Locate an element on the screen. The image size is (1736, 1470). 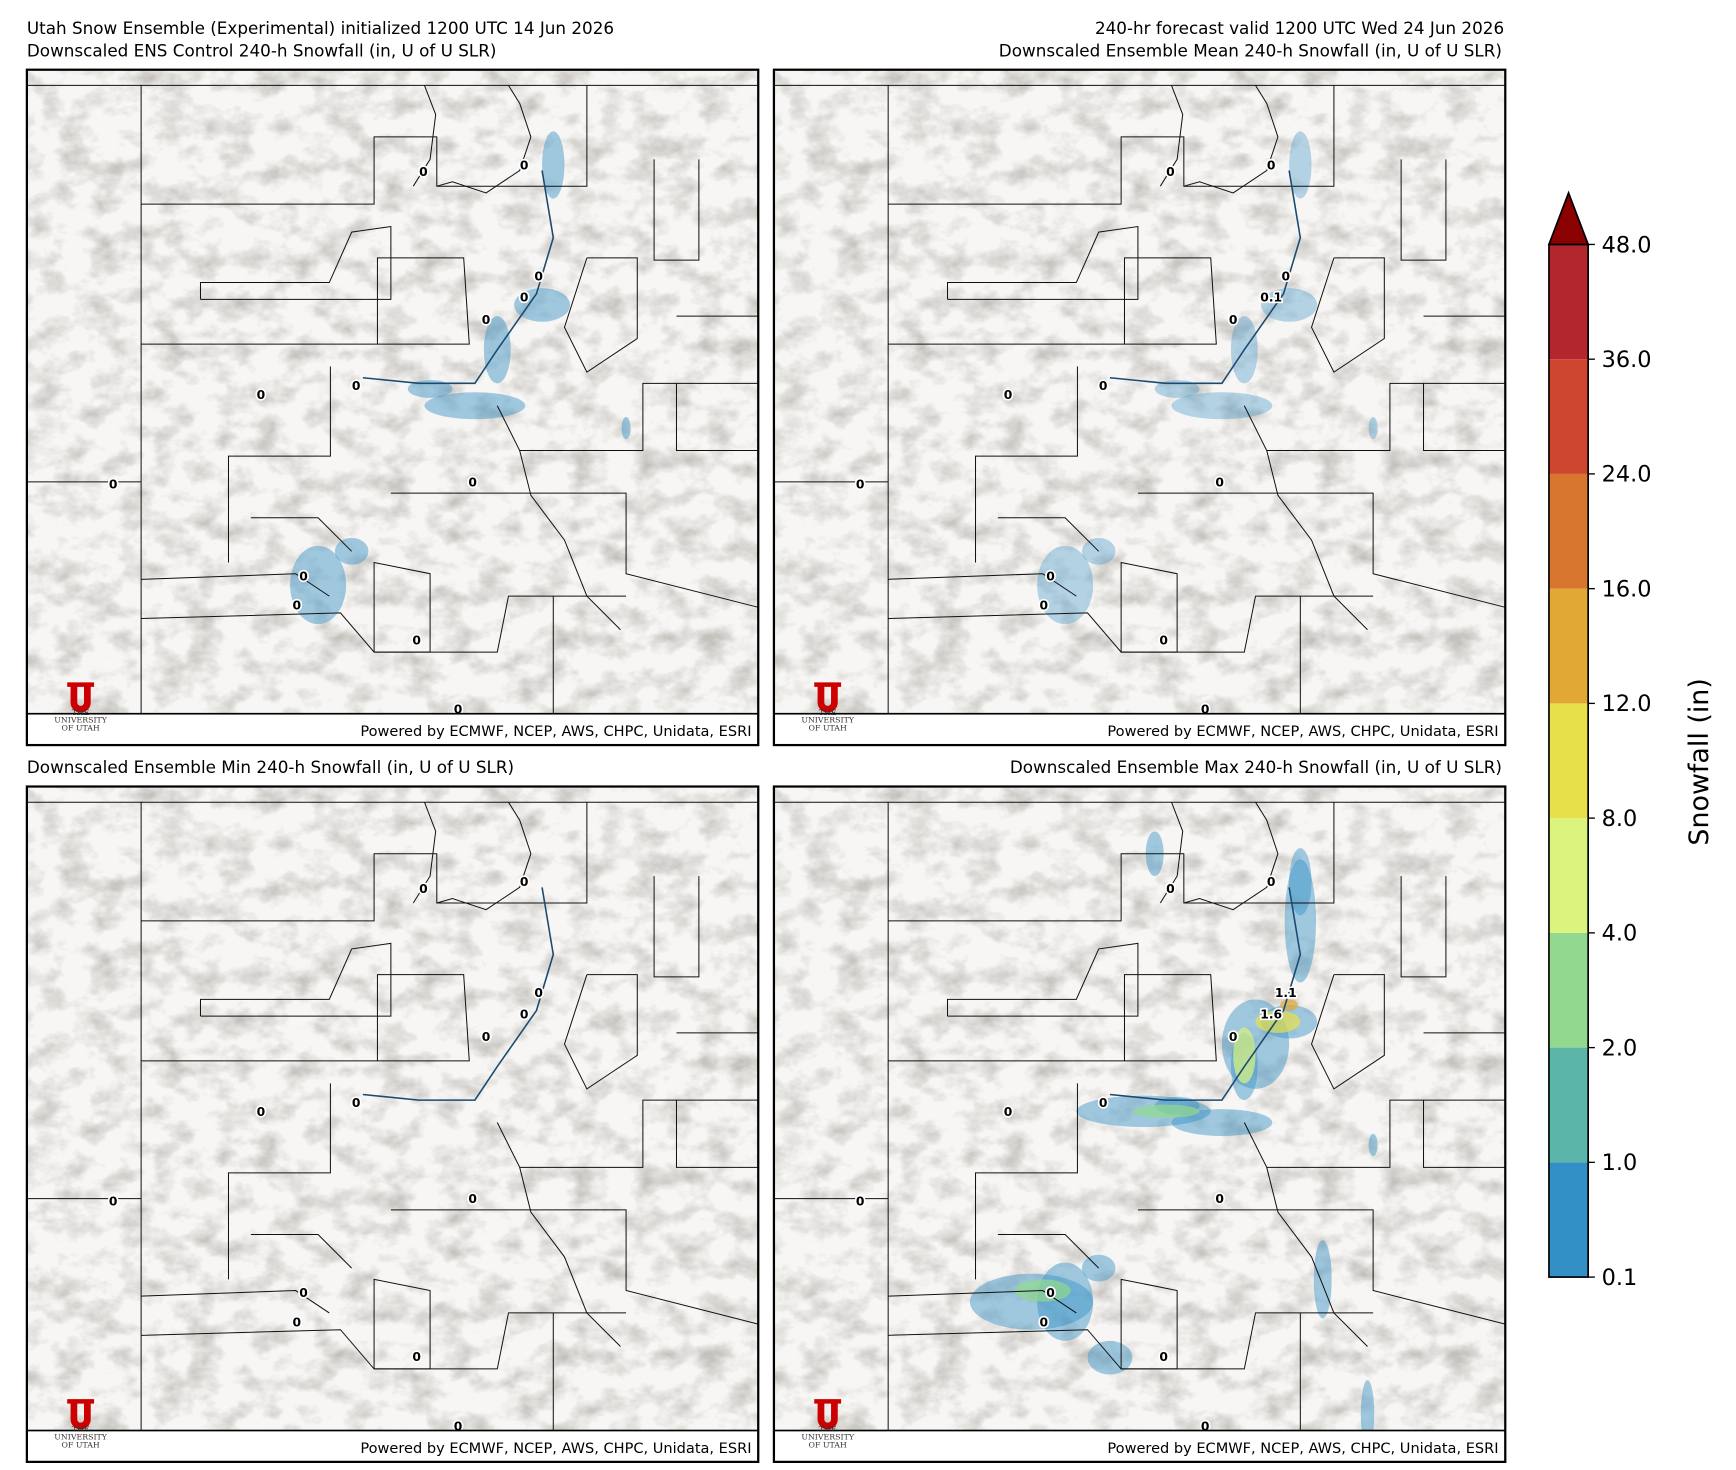
colorbar-tick-label: 48.0 is located at coordinates (1627, 245).